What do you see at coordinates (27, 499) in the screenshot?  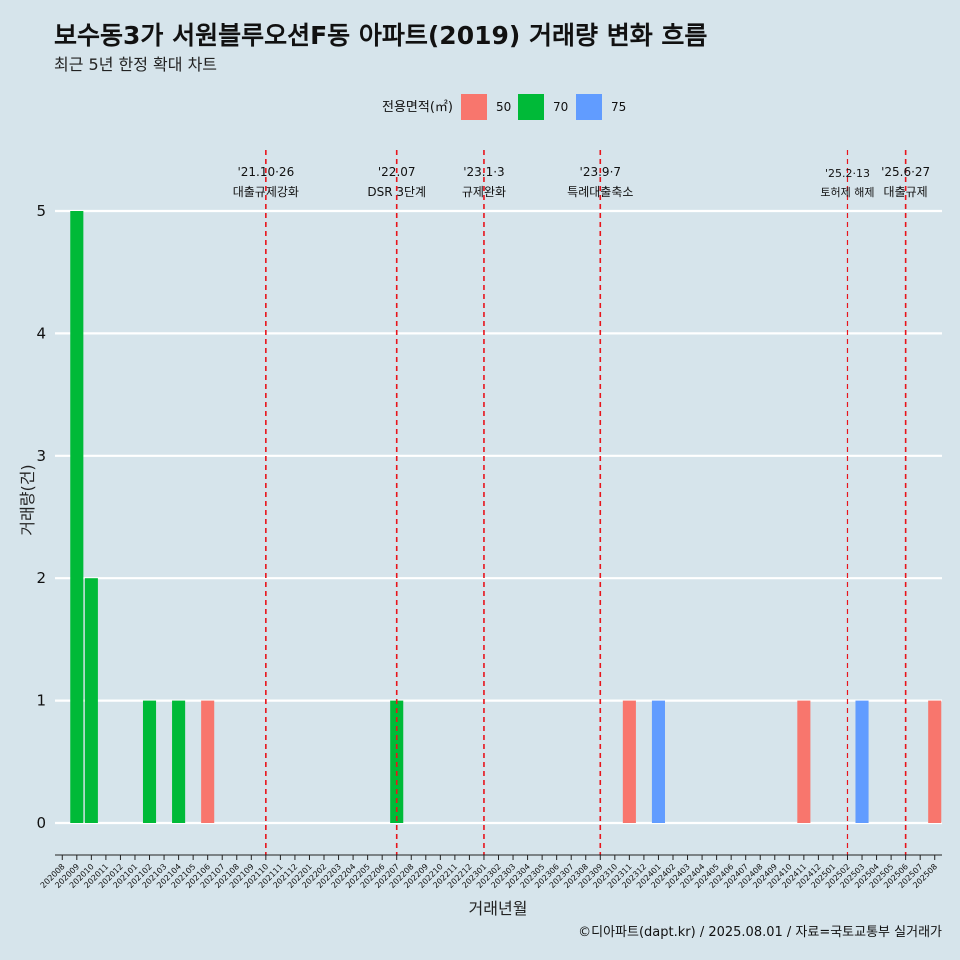 I see `y-axis-title: 거래량(건)` at bounding box center [27, 499].